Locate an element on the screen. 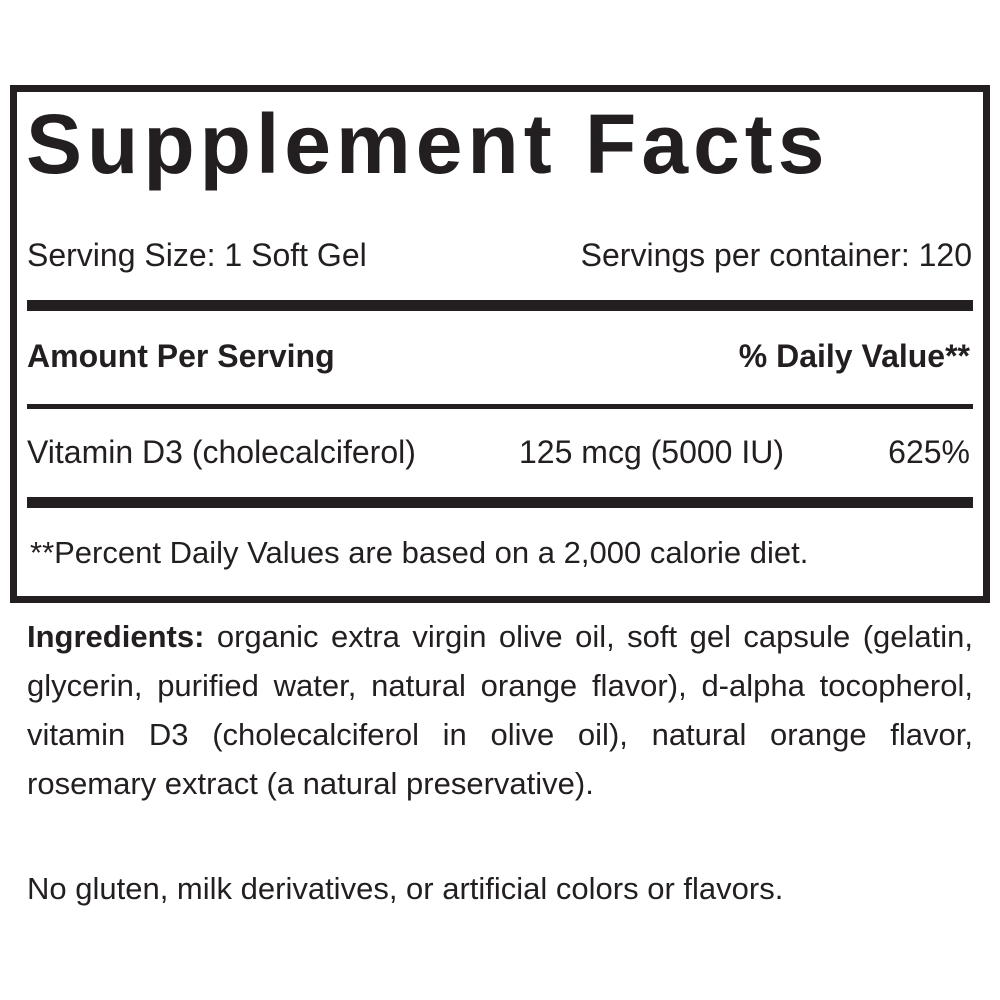  panel-title: Supplement Facts is located at coordinates (428, 144).